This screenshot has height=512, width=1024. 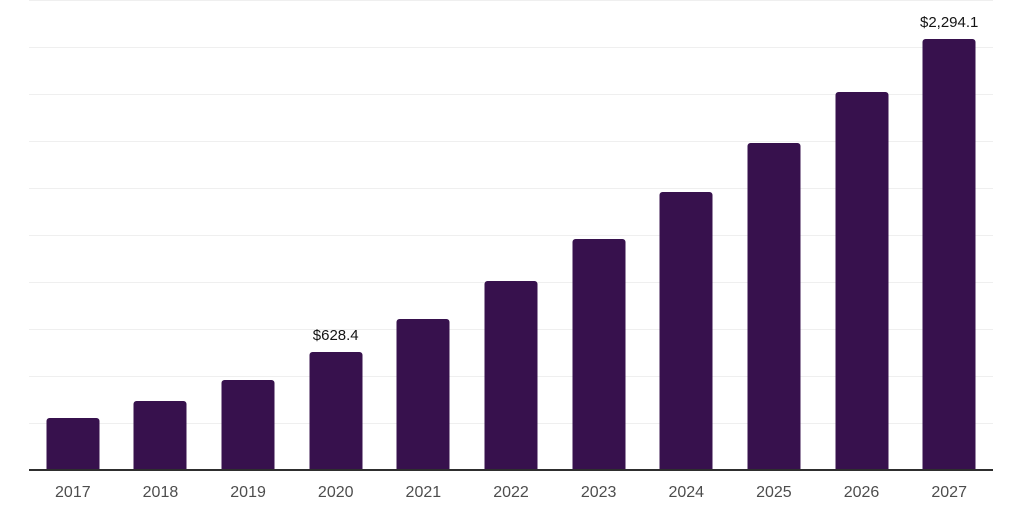 What do you see at coordinates (160, 435) in the screenshot?
I see `bar-2018` at bounding box center [160, 435].